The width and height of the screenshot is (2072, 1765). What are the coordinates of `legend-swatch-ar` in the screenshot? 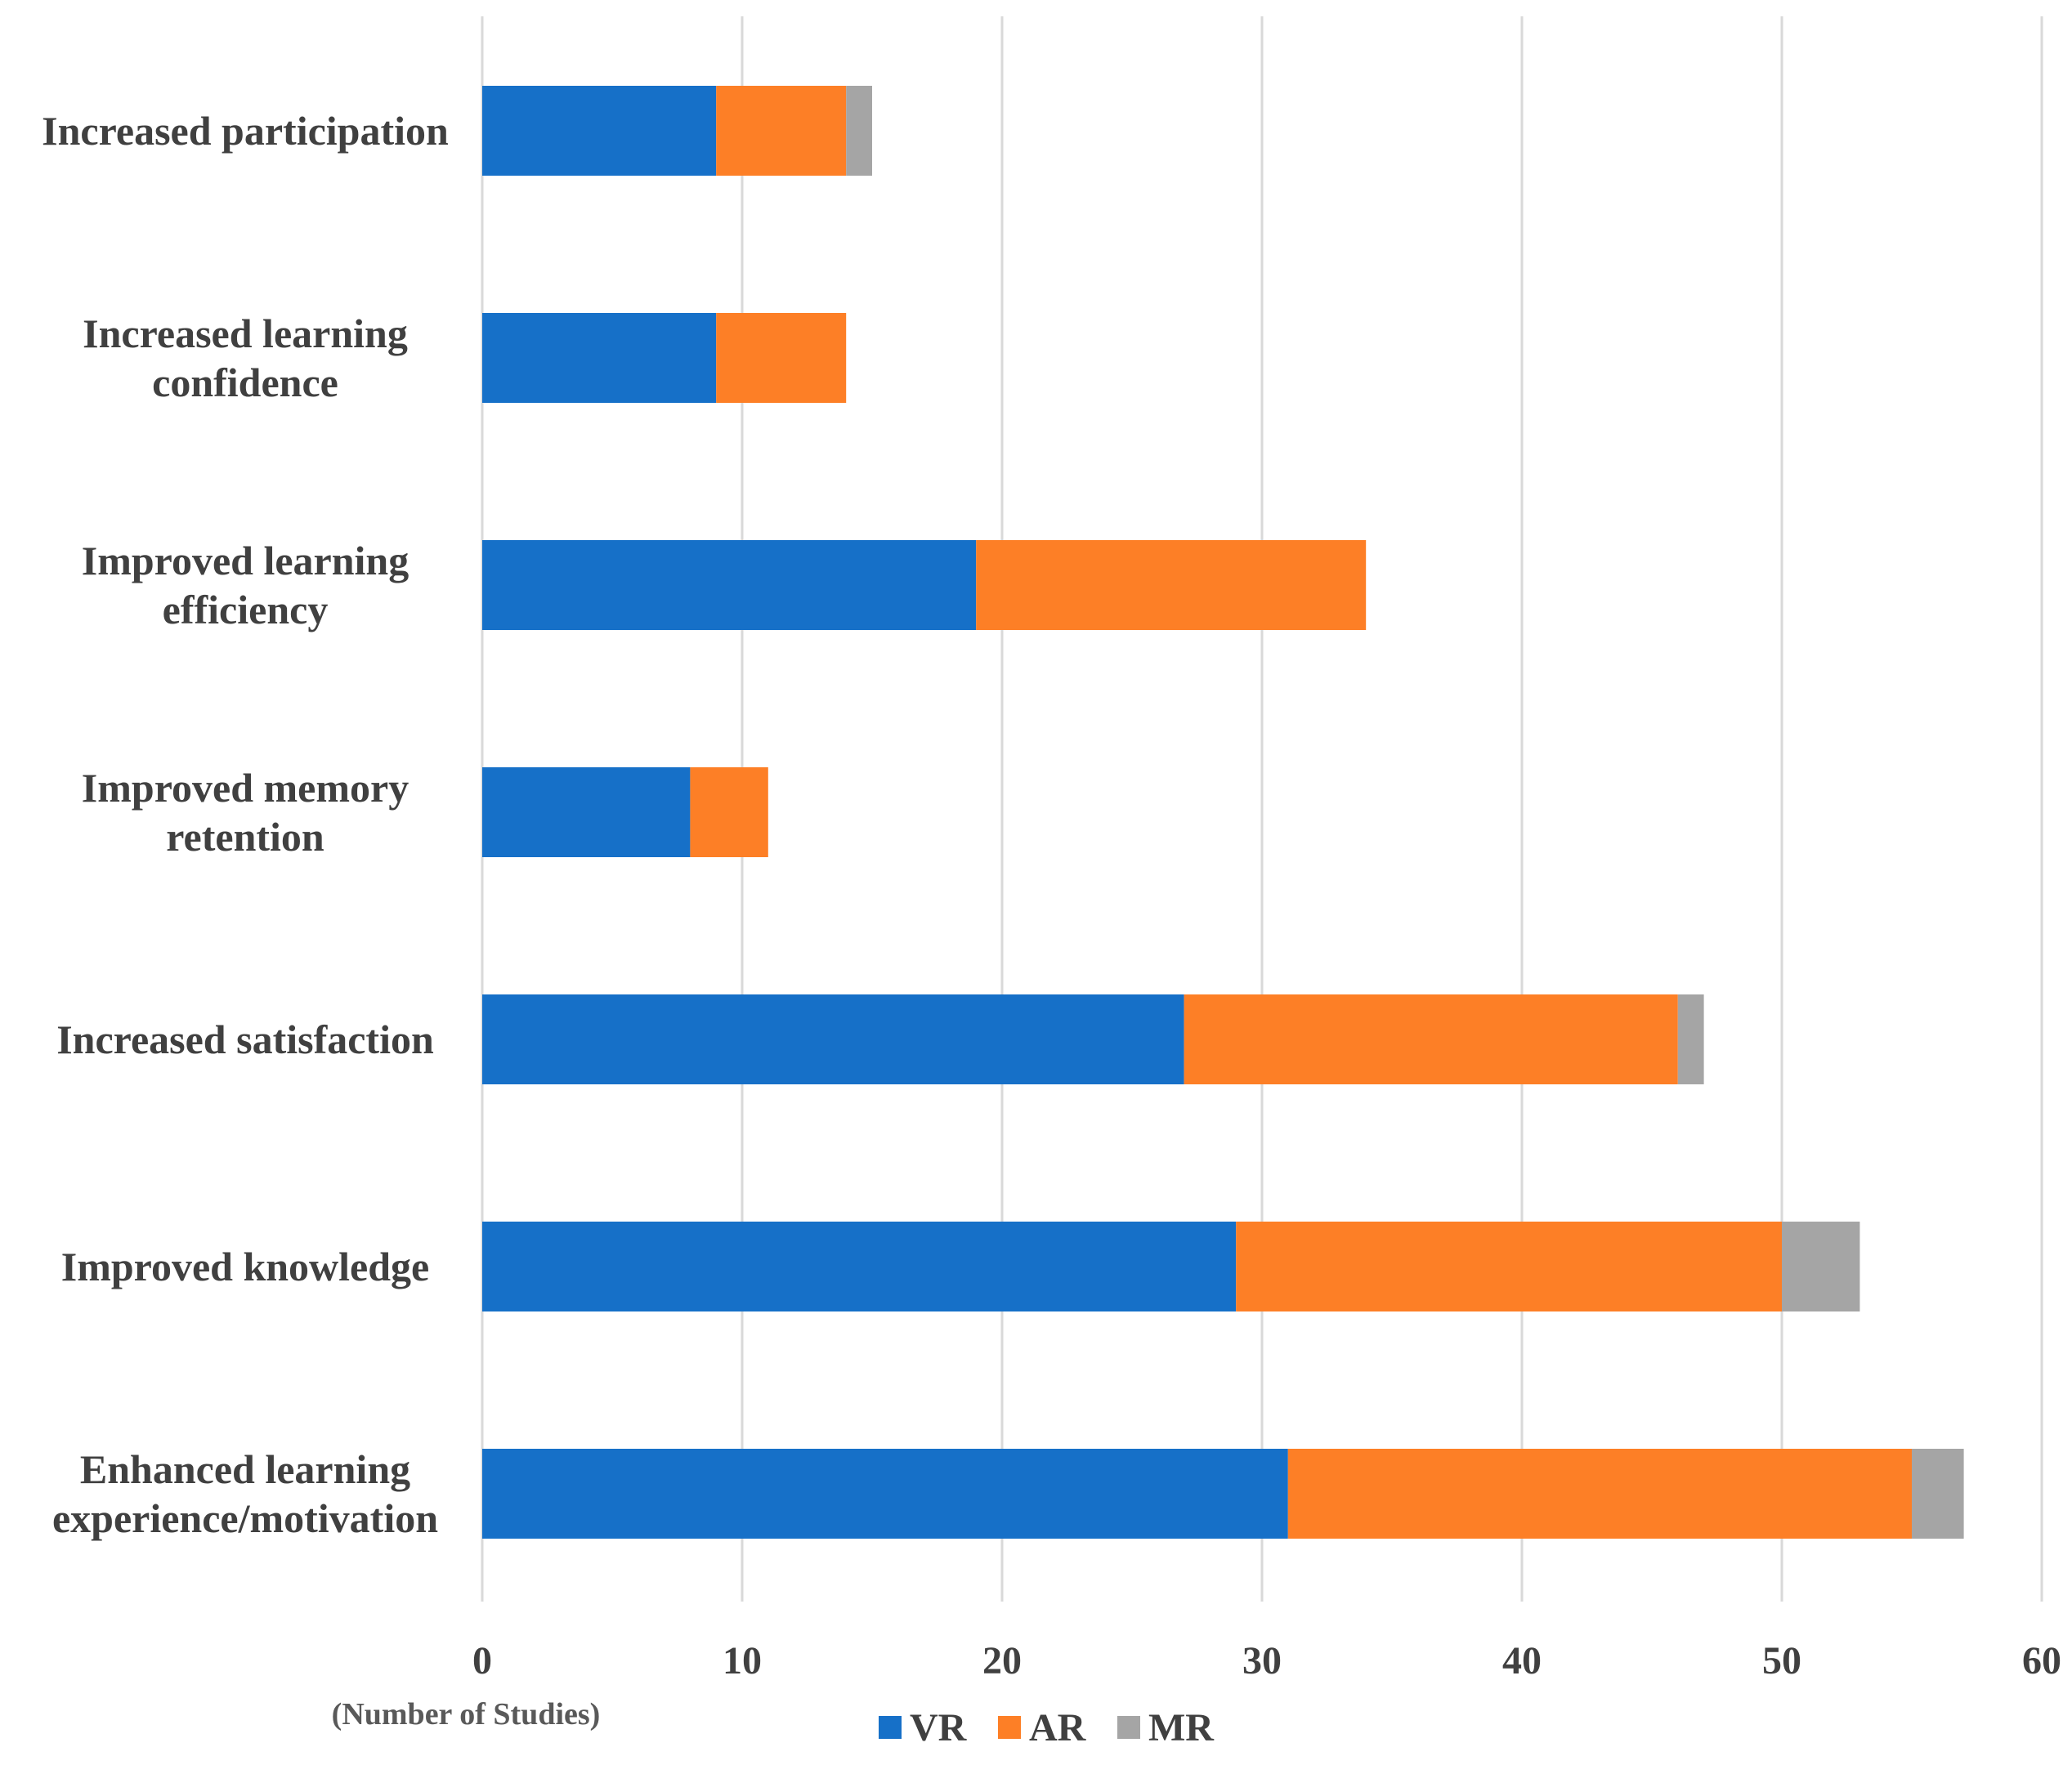 It's located at (1009, 1728).